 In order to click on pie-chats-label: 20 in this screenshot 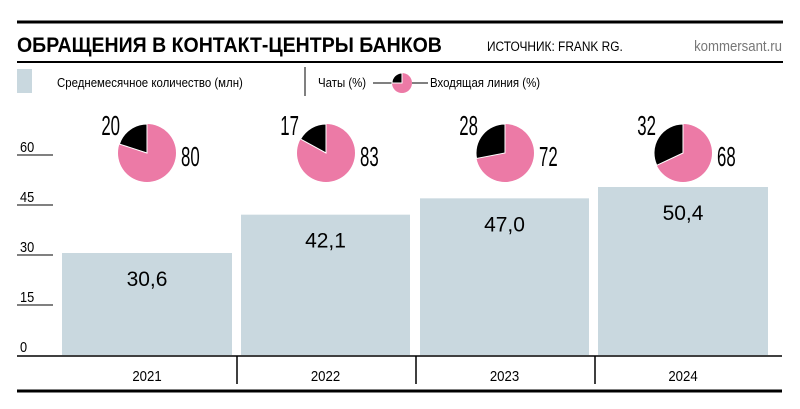, I will do `click(110, 126)`.